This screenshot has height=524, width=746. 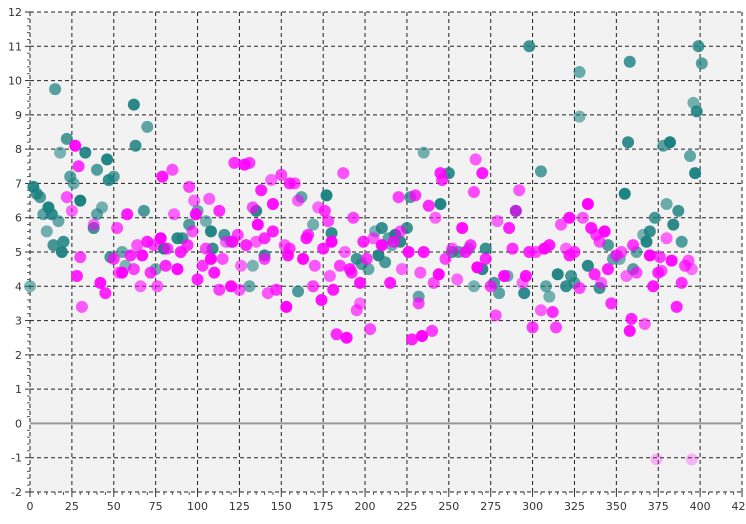 I want to click on y-tick-label: 0, so click(x=18, y=423).